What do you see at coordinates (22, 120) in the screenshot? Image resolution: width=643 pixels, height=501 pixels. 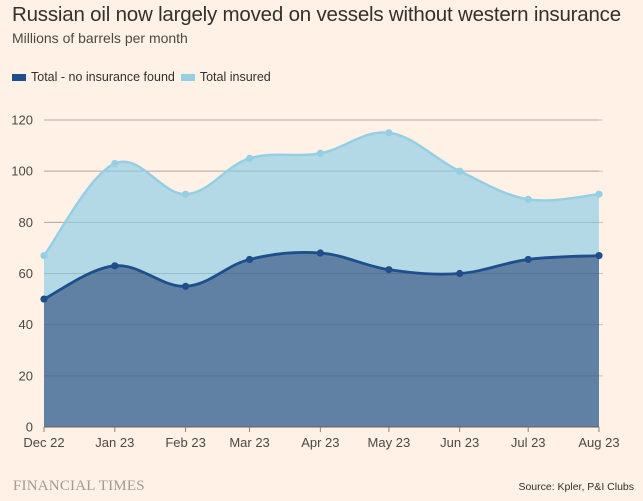 I see `y-tick-label: 120` at bounding box center [22, 120].